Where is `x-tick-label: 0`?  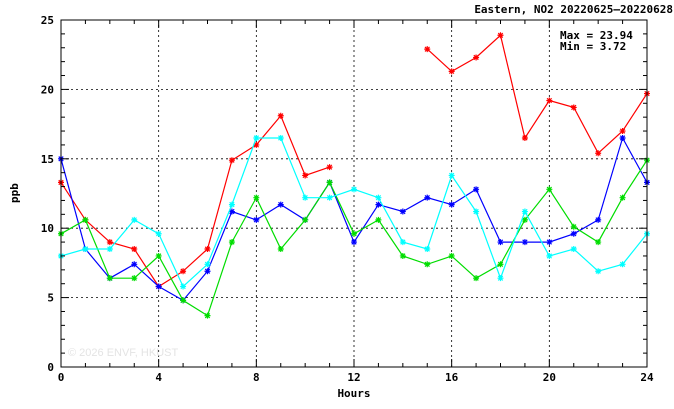 x-tick-label: 0 is located at coordinates (61, 377).